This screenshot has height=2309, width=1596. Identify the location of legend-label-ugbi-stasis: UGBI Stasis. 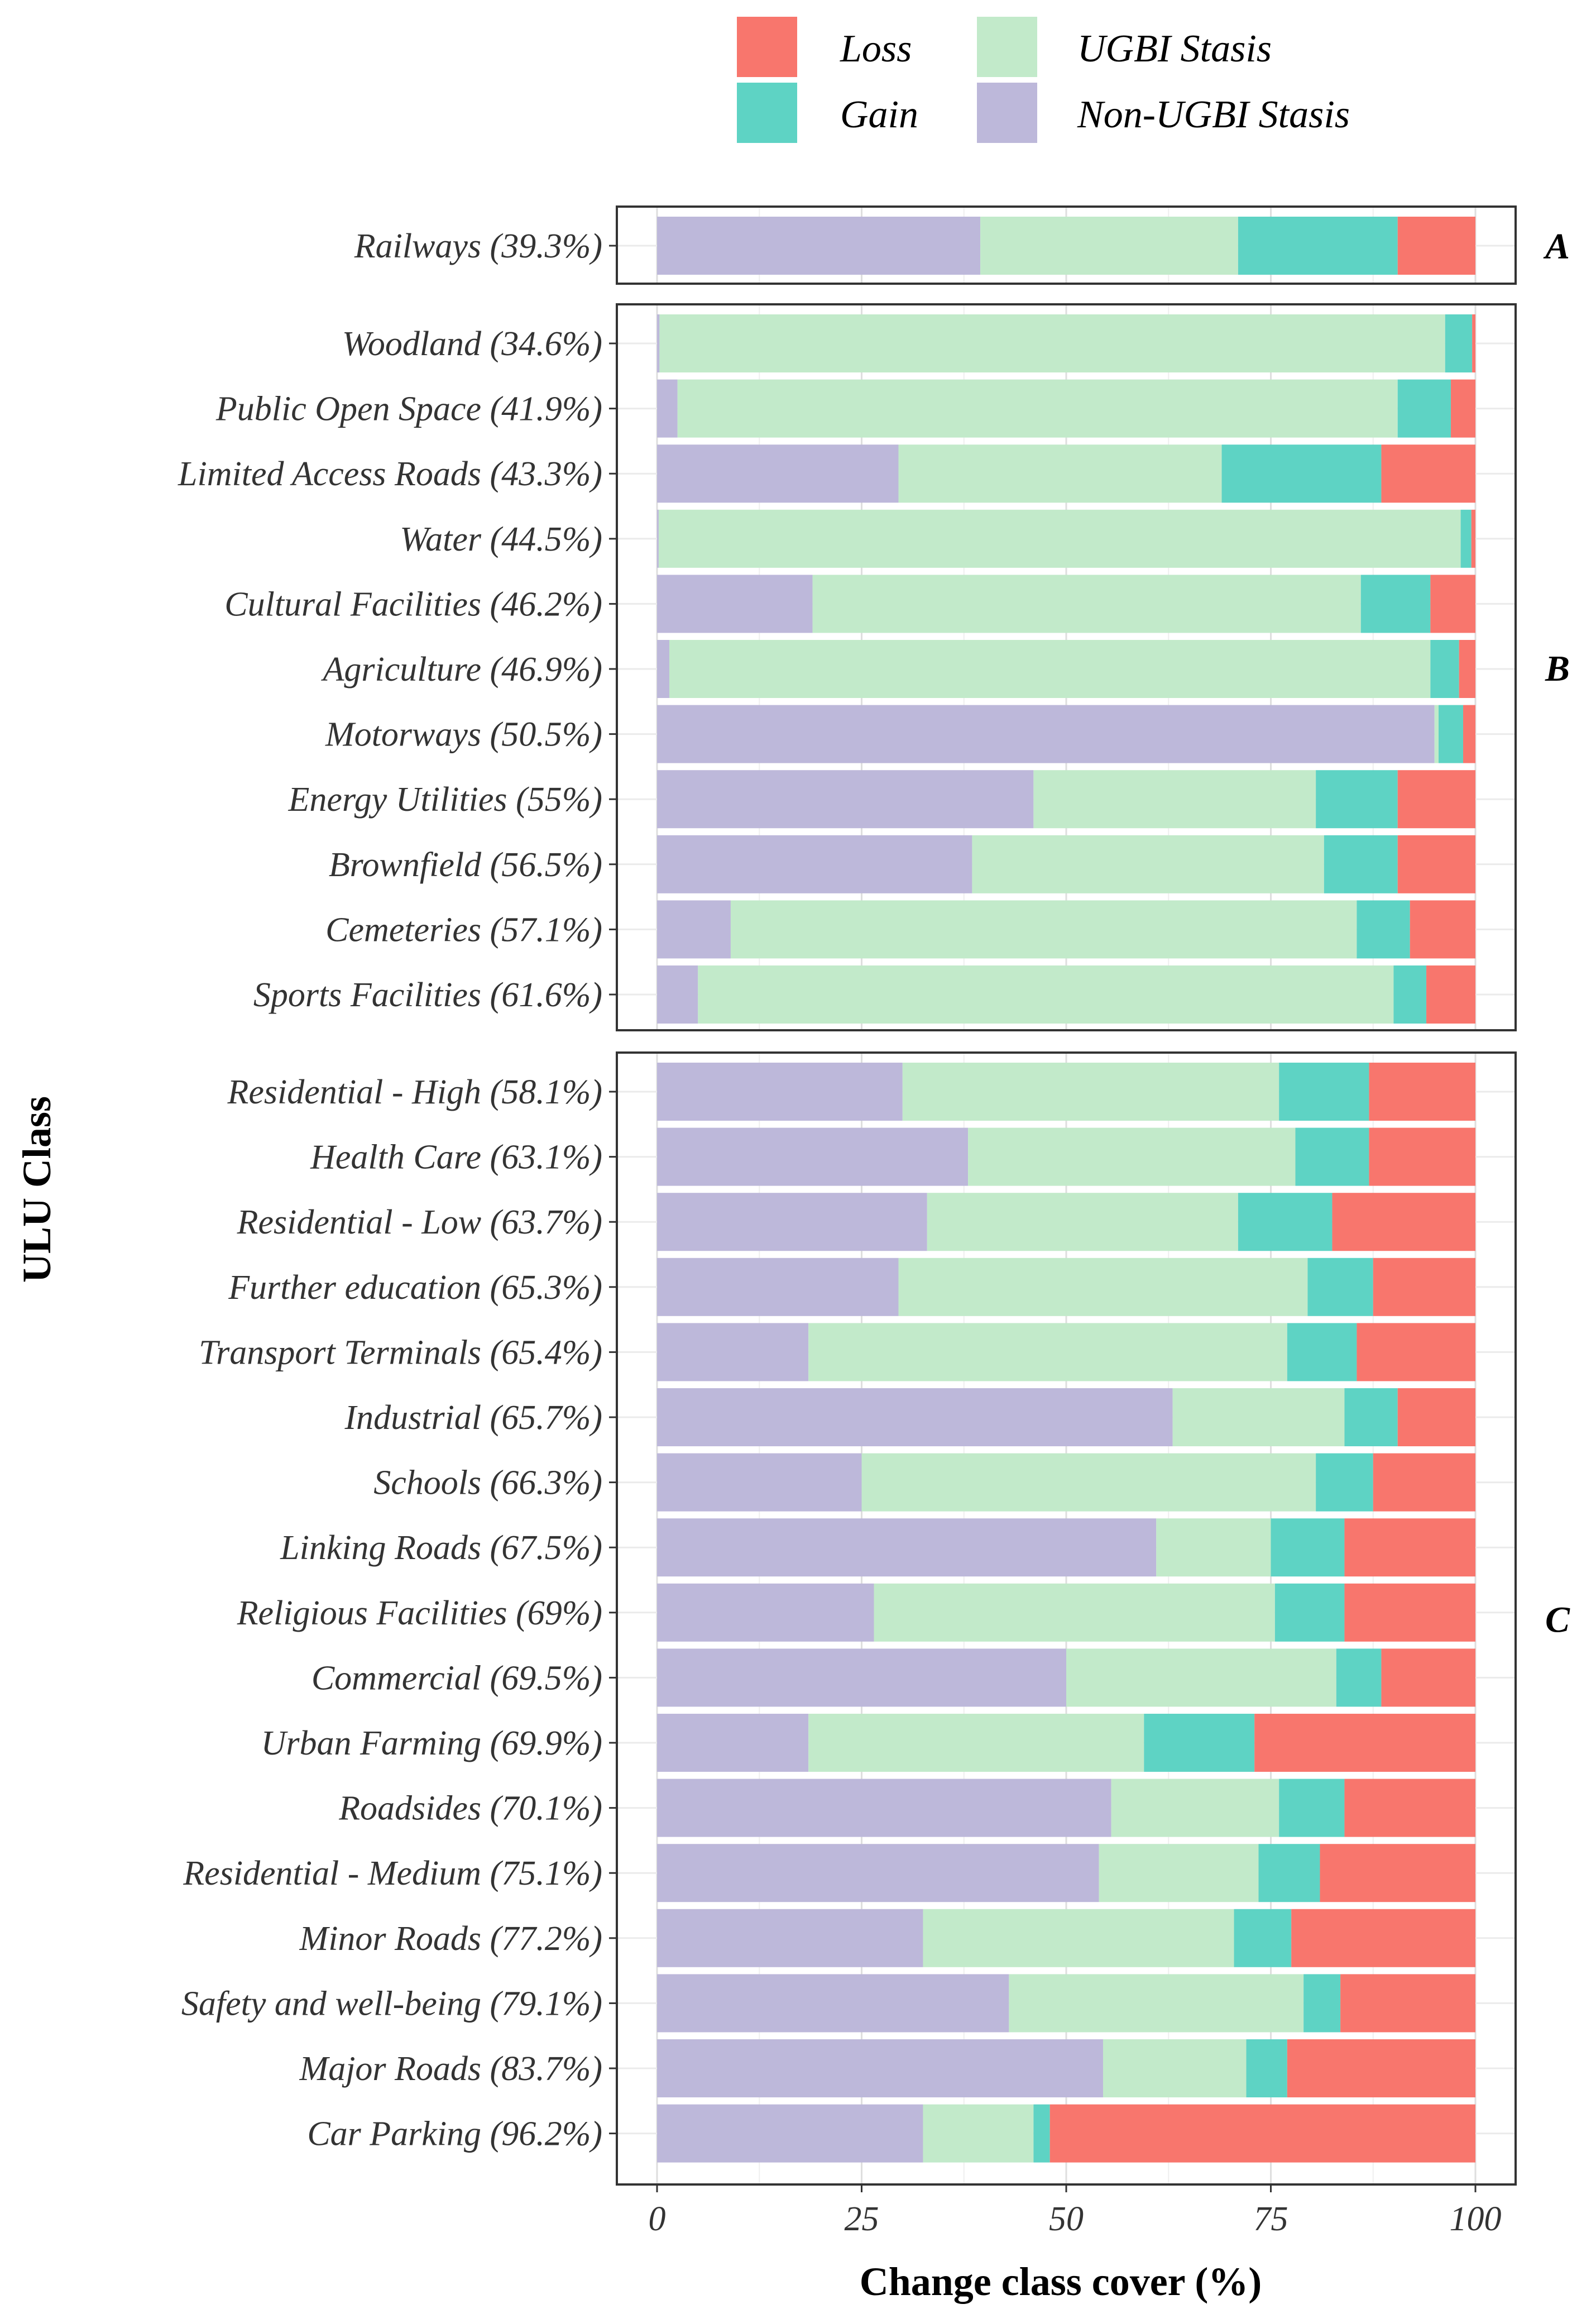
(1174, 48).